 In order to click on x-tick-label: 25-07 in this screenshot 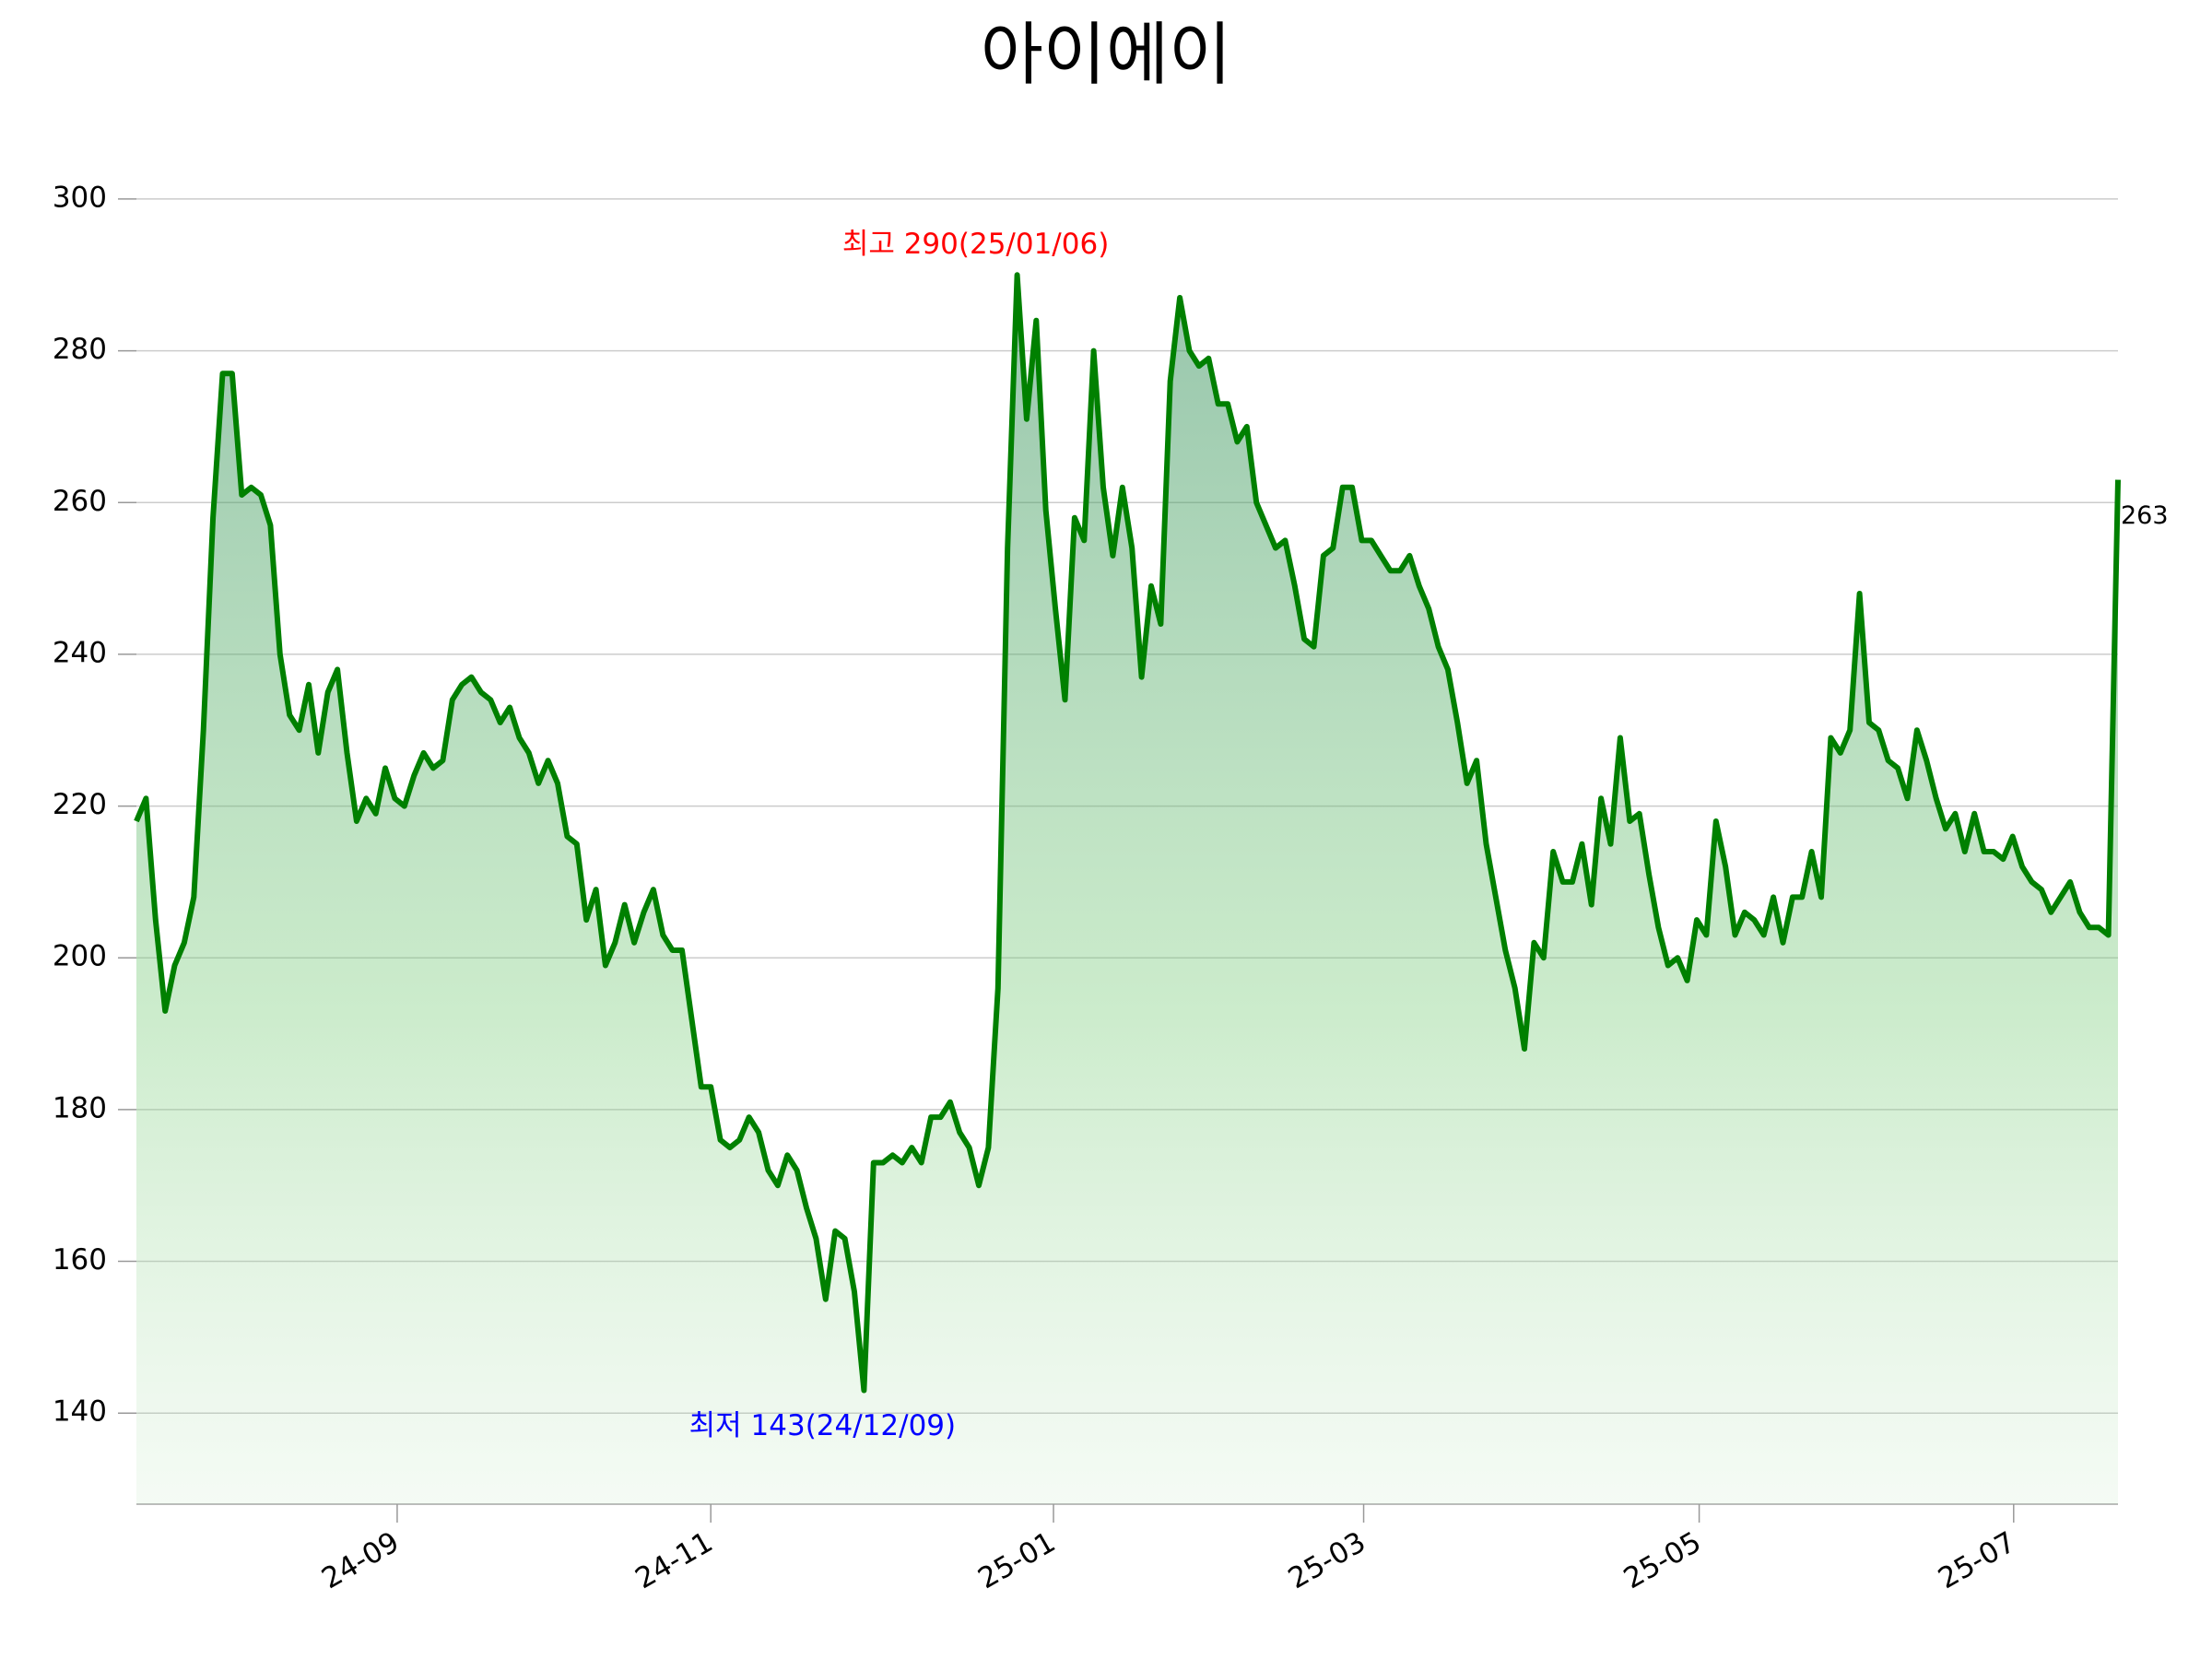, I will do `click(1977, 1560)`.